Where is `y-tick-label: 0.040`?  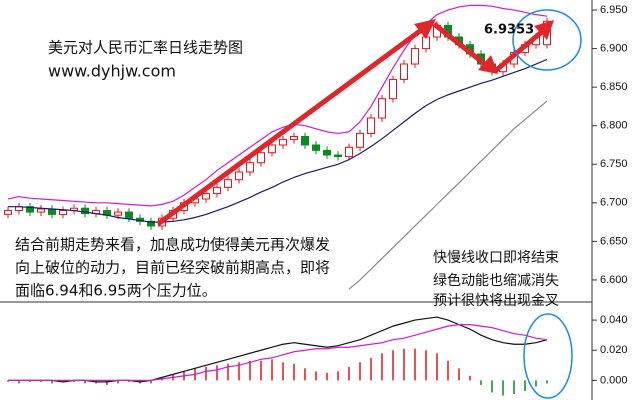
y-tick-label: 0.040 is located at coordinates (614, 320).